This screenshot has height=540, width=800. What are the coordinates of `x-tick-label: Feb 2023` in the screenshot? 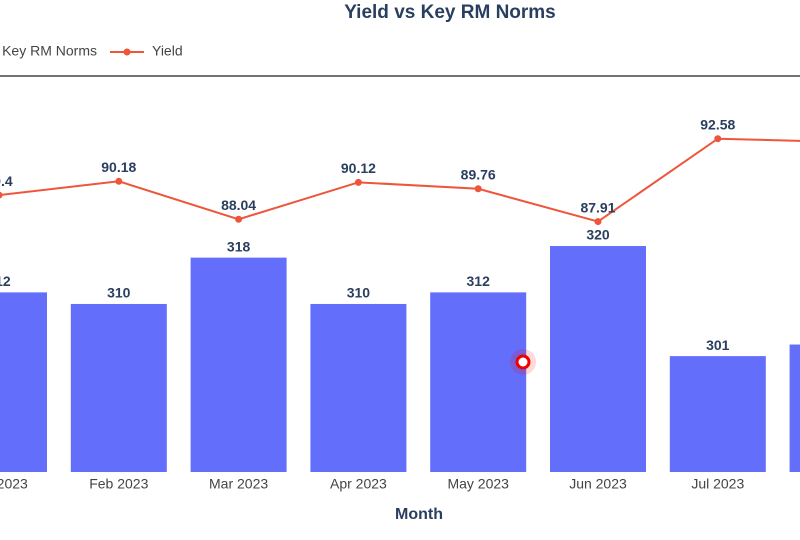 It's located at (118, 484).